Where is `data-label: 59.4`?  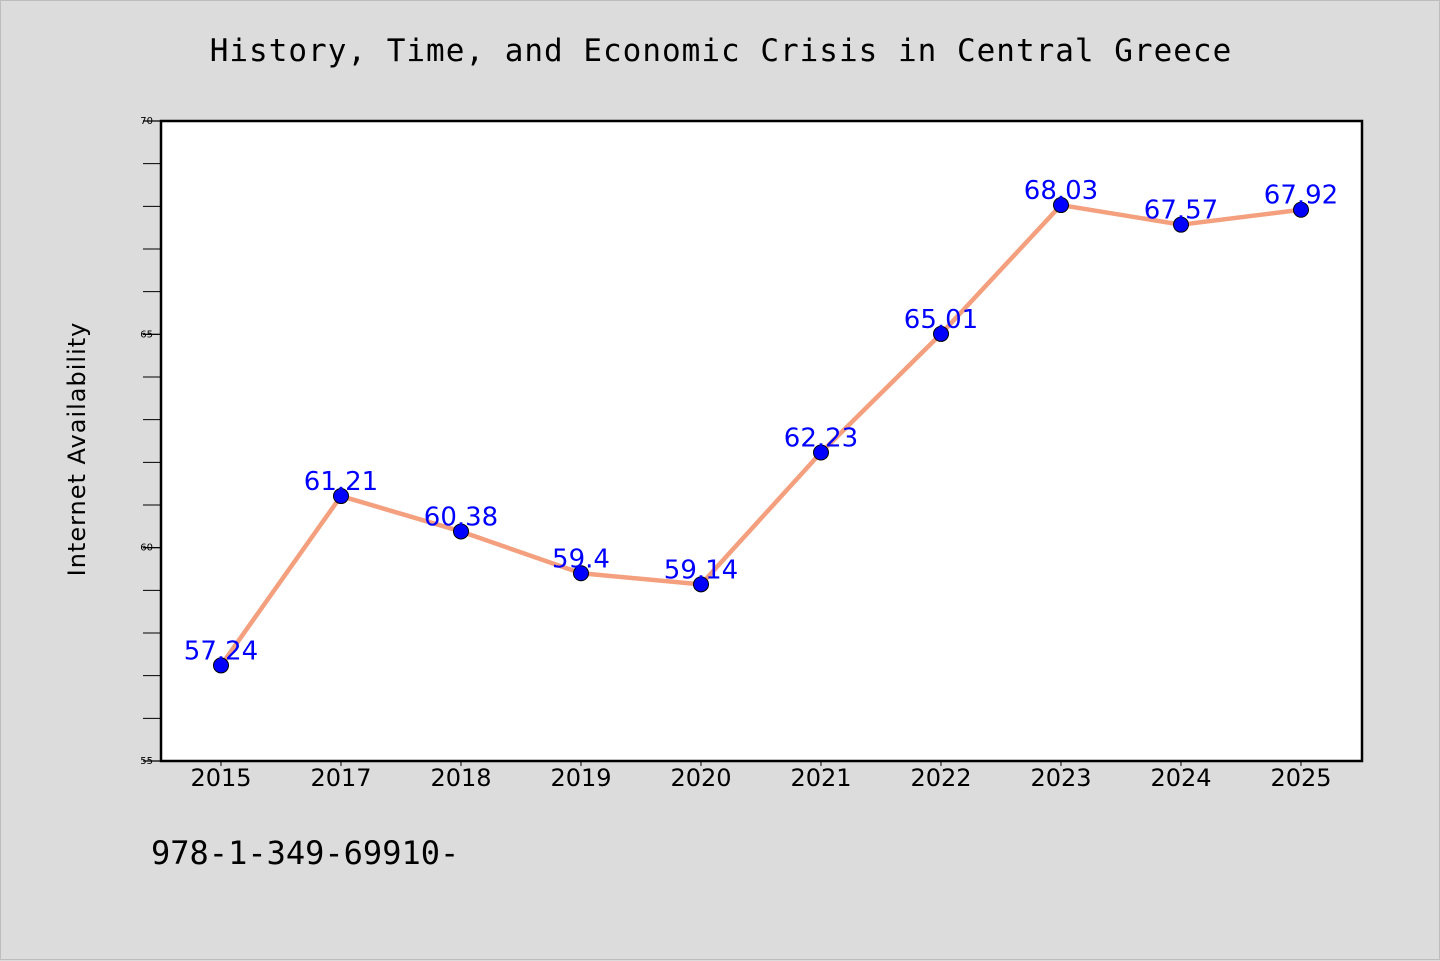
data-label: 59.4 is located at coordinates (581, 559).